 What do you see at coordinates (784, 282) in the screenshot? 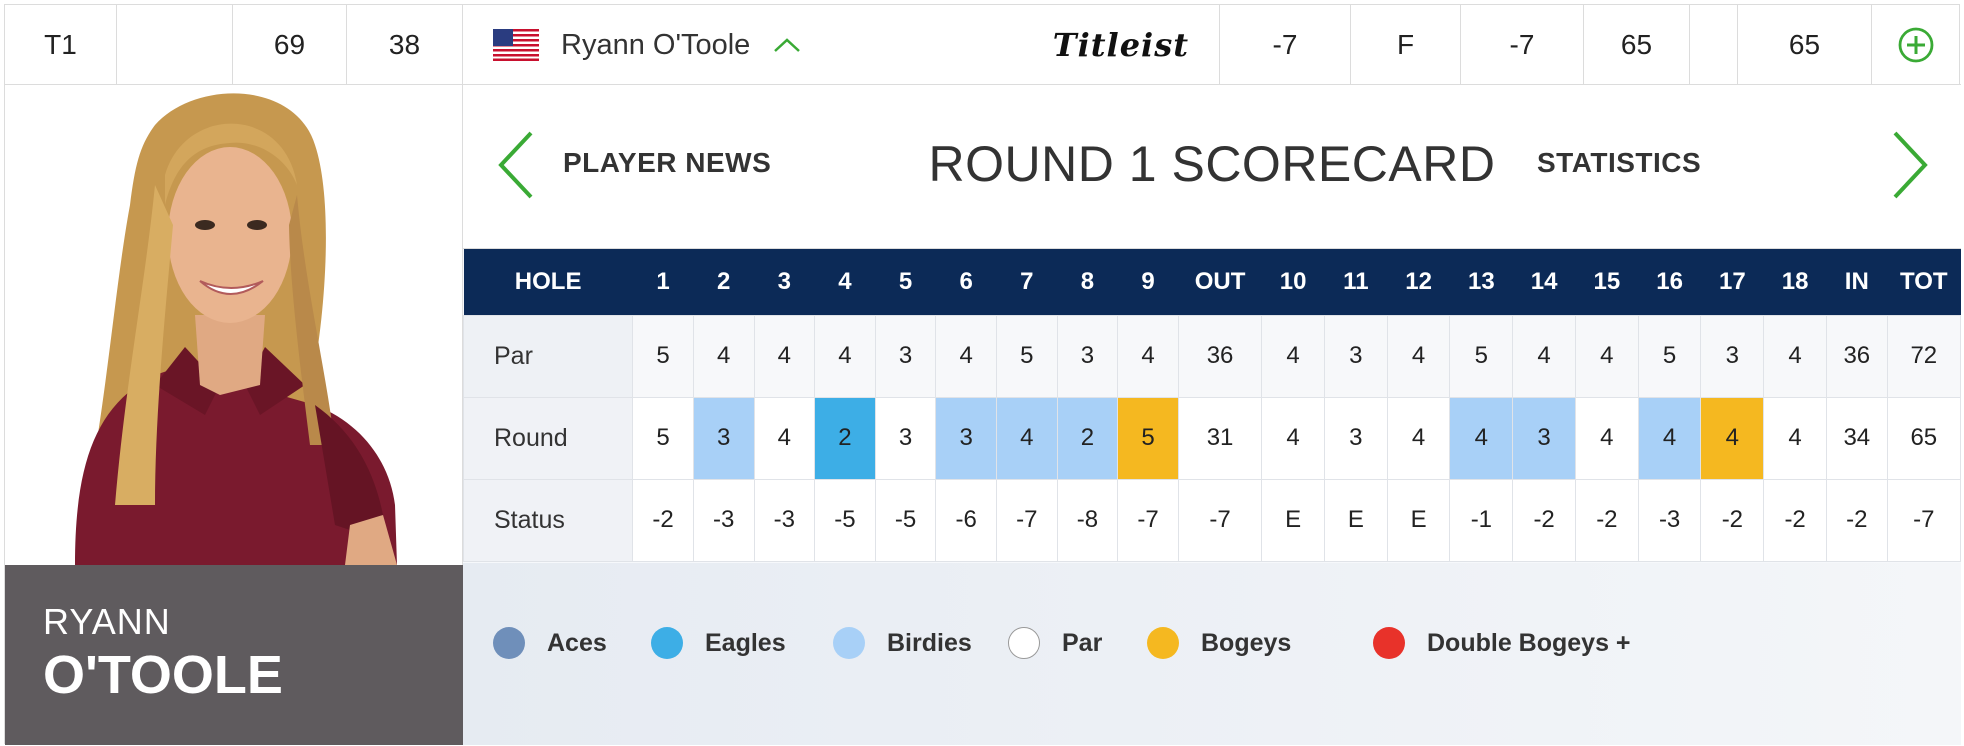
I see `hole-number-header: 3` at bounding box center [784, 282].